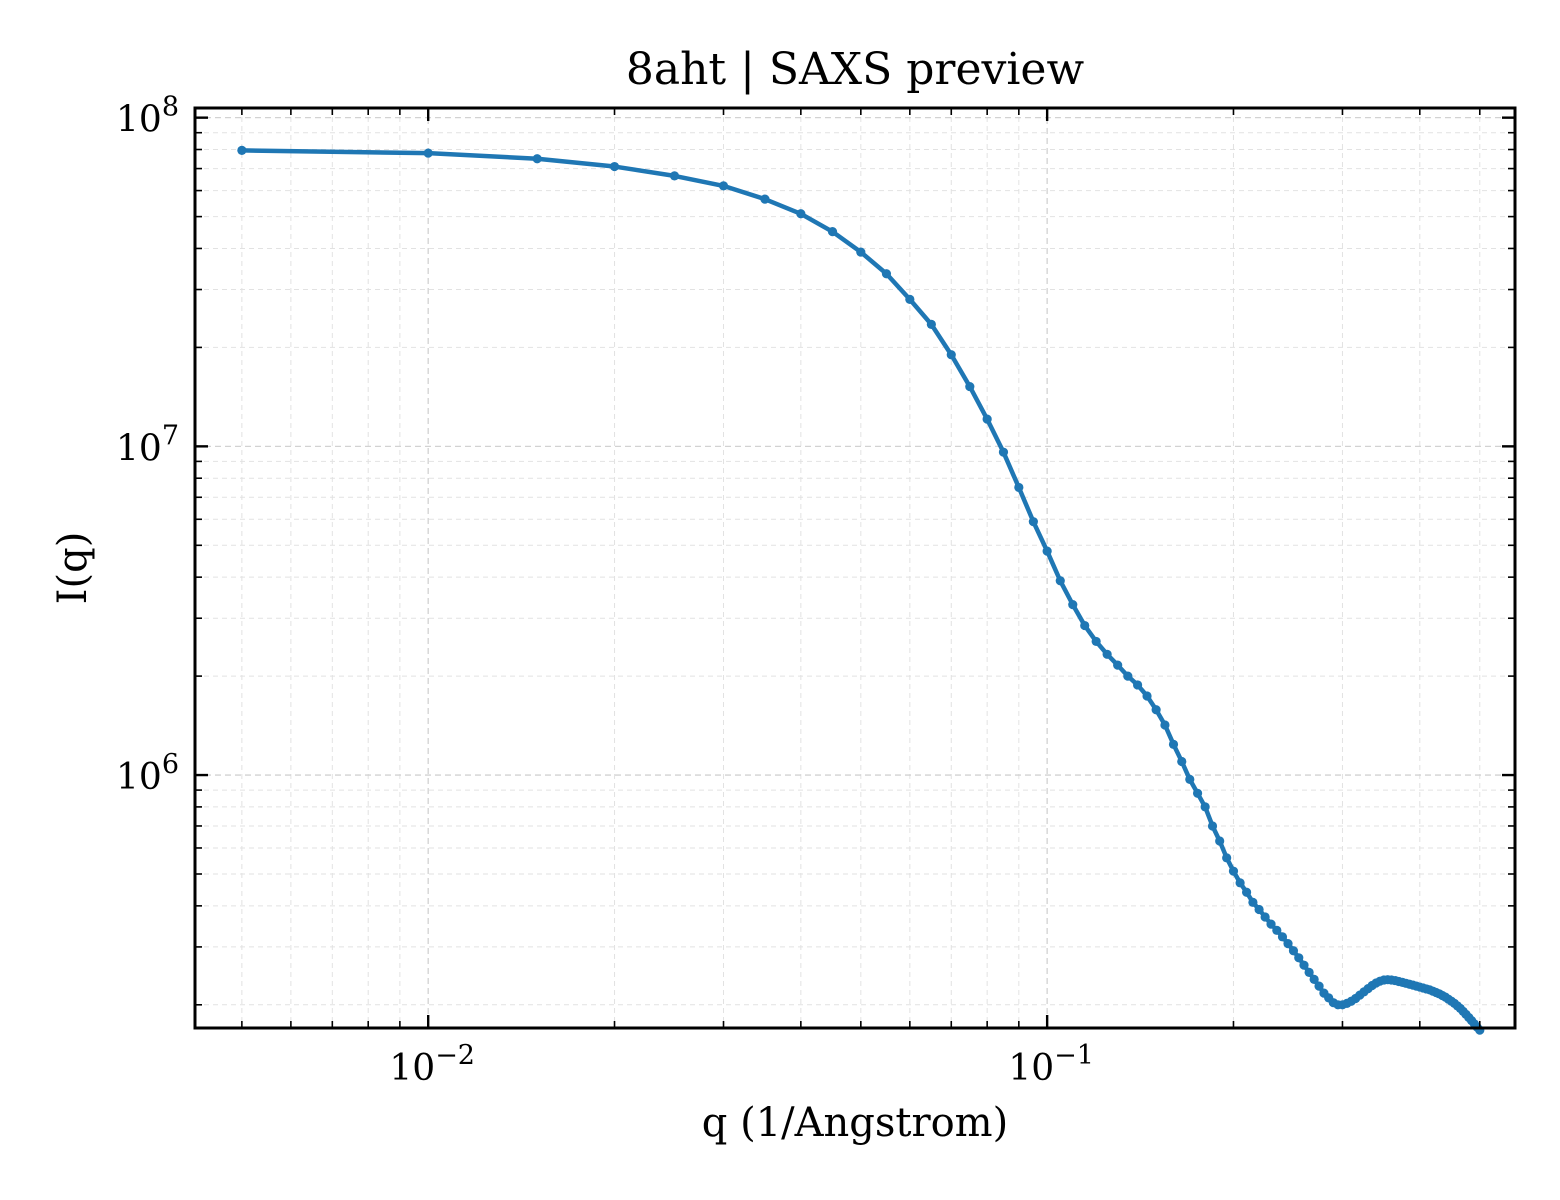 The image size is (1560, 1200). Describe the element at coordinates (855, 1123) in the screenshot. I see `x-axis-label: q (1/Angstrom)` at that location.